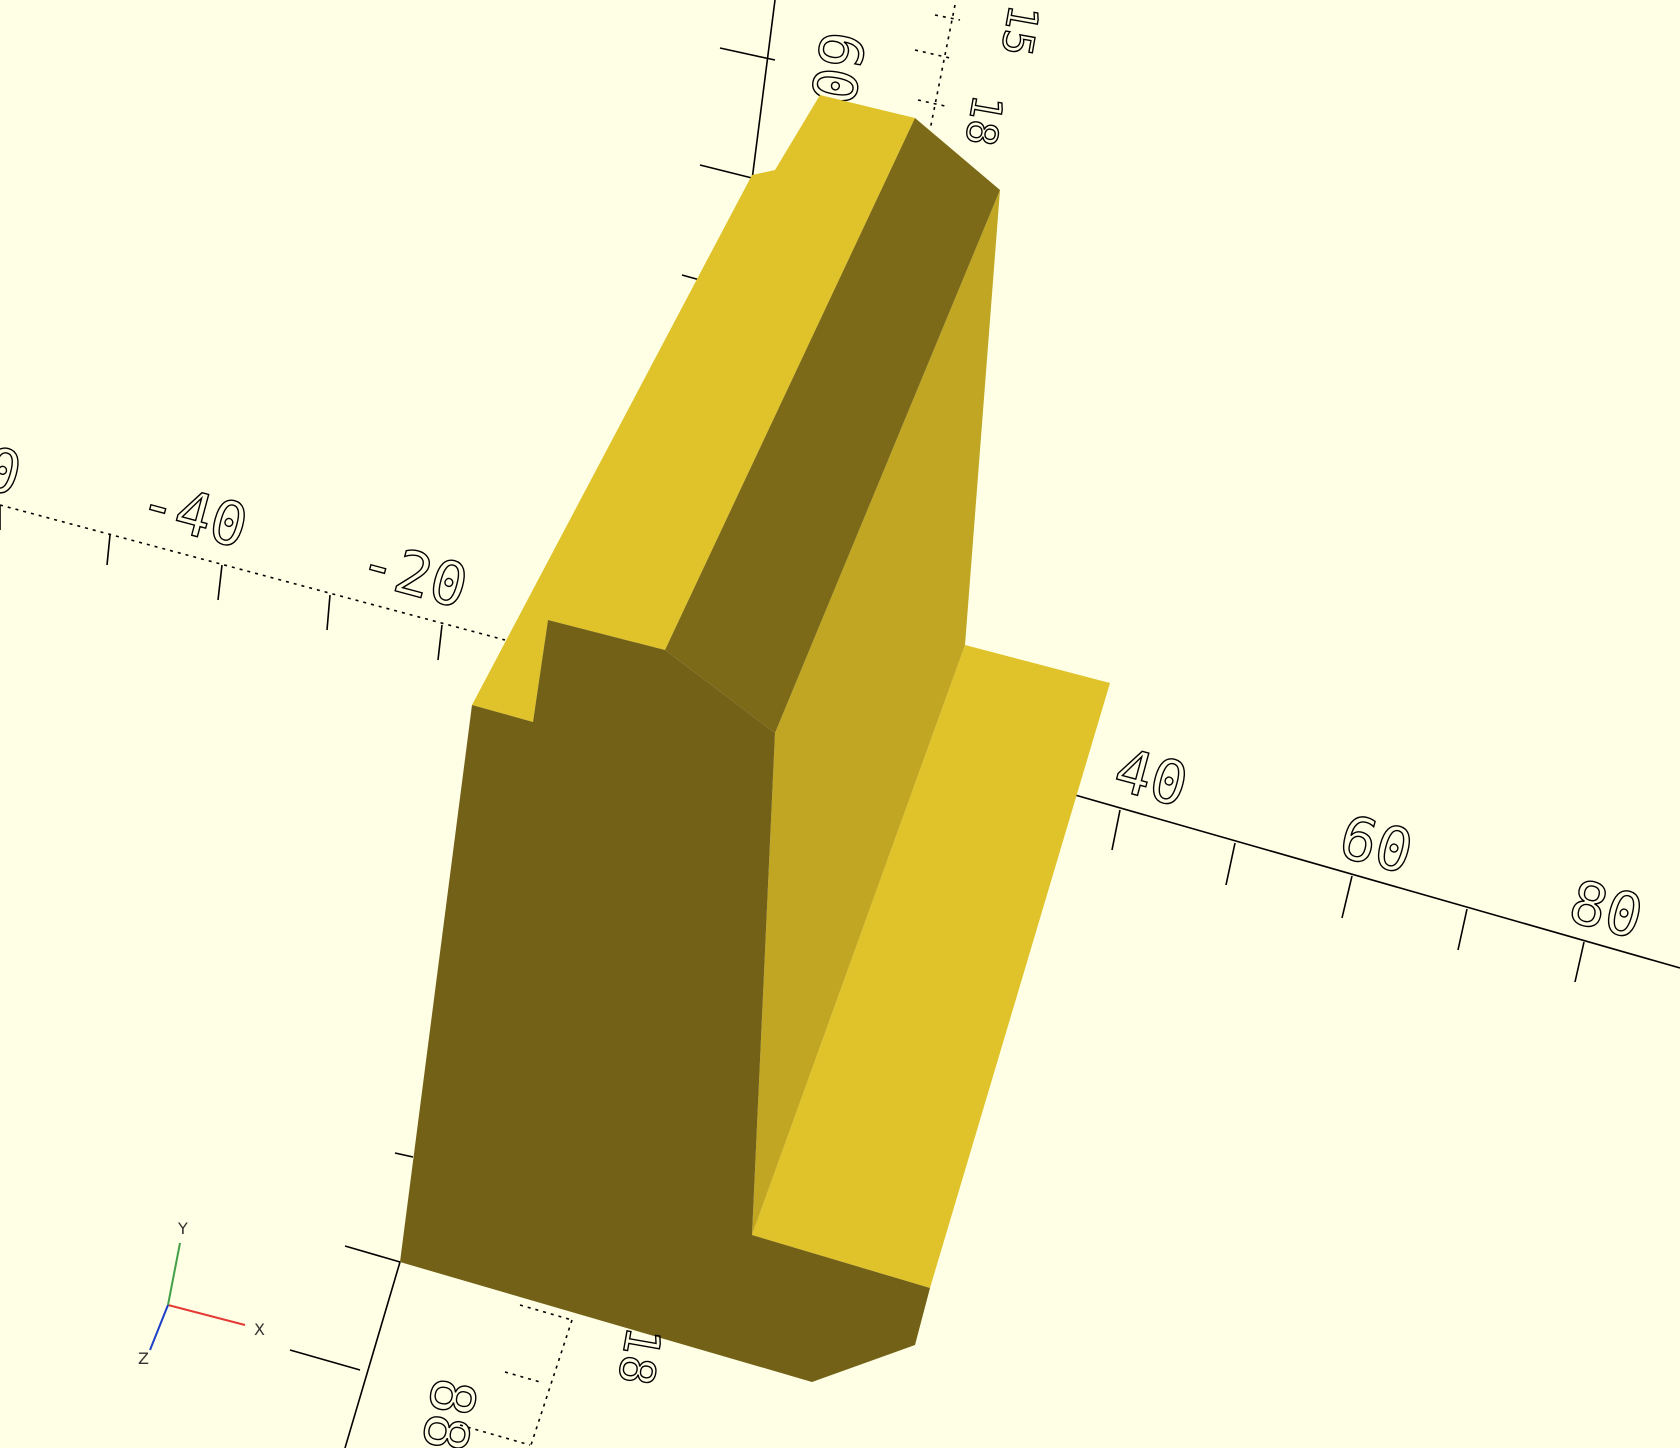 The height and width of the screenshot is (1448, 1680). Describe the element at coordinates (143, 1358) in the screenshot. I see `gizmo-z-label: Z` at that location.